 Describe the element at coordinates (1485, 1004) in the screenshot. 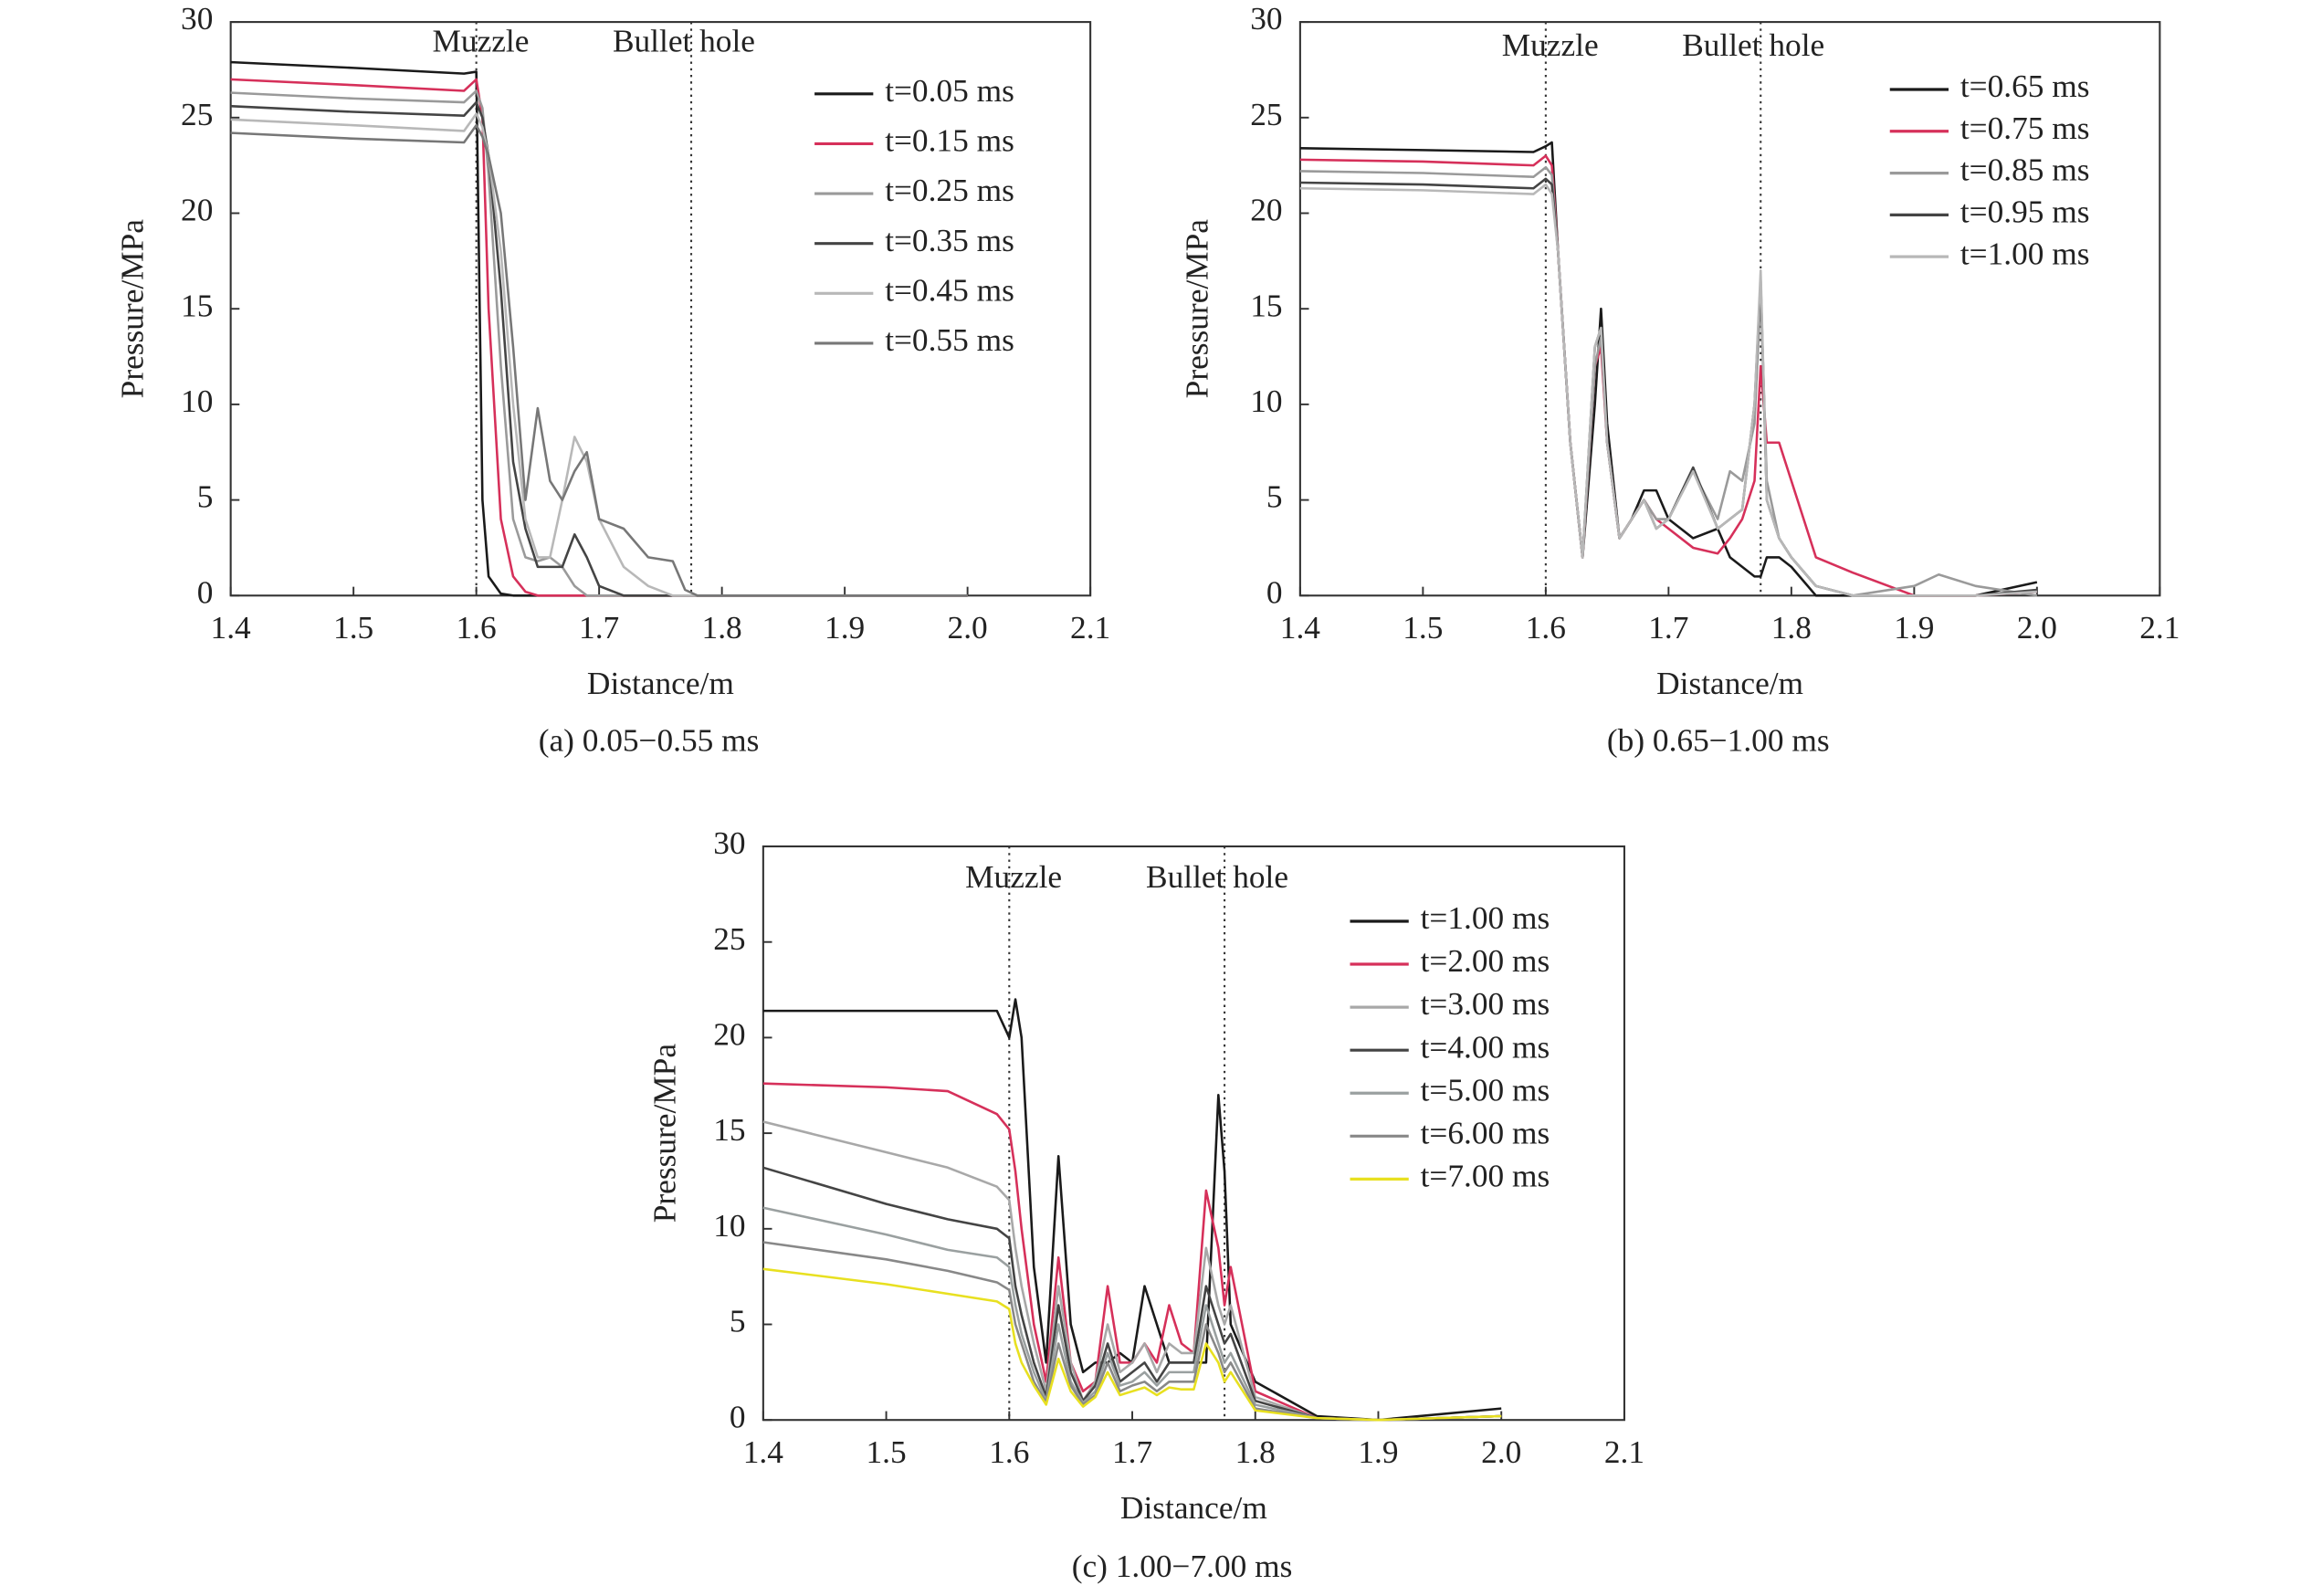

I see `legend-label: t=3.00 ms` at that location.